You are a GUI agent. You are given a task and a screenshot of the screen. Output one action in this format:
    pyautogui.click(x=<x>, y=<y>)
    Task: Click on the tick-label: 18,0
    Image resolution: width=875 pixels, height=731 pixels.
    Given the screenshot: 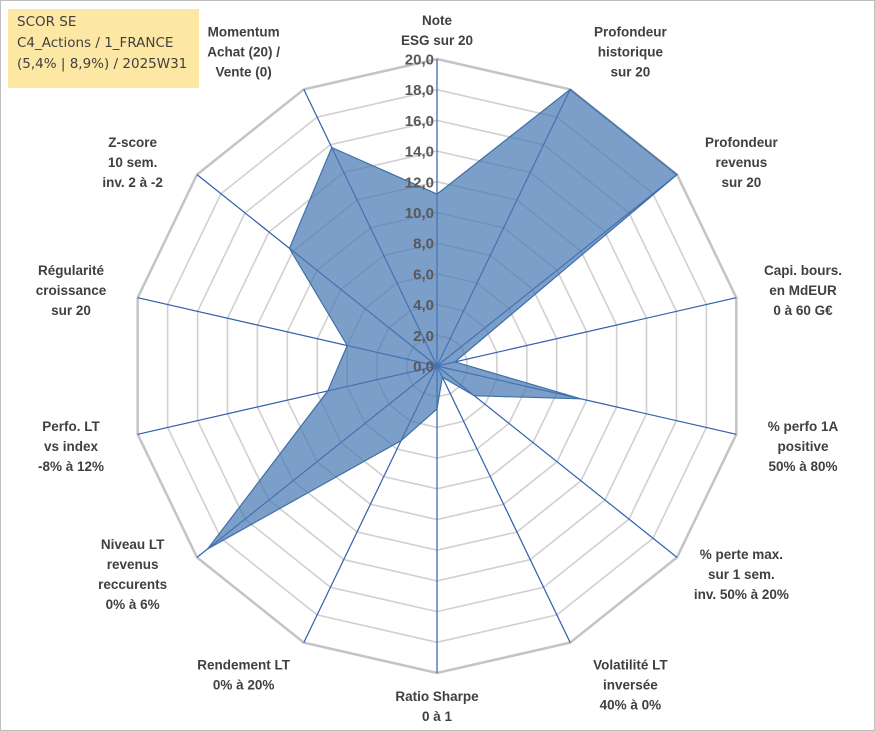 What is the action you would take?
    pyautogui.click(x=419, y=90)
    